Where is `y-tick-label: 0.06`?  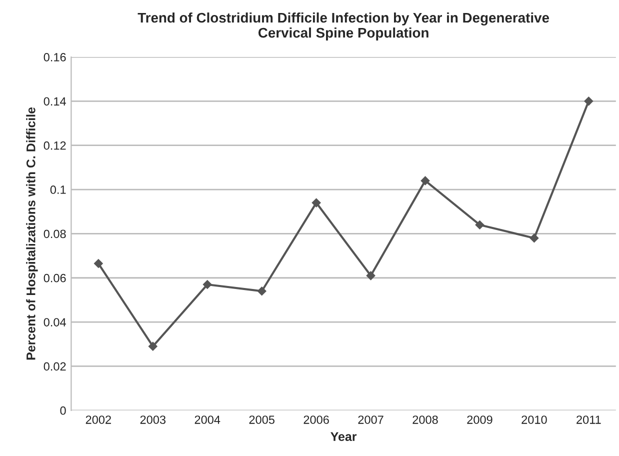 y-tick-label: 0.06 is located at coordinates (55, 278).